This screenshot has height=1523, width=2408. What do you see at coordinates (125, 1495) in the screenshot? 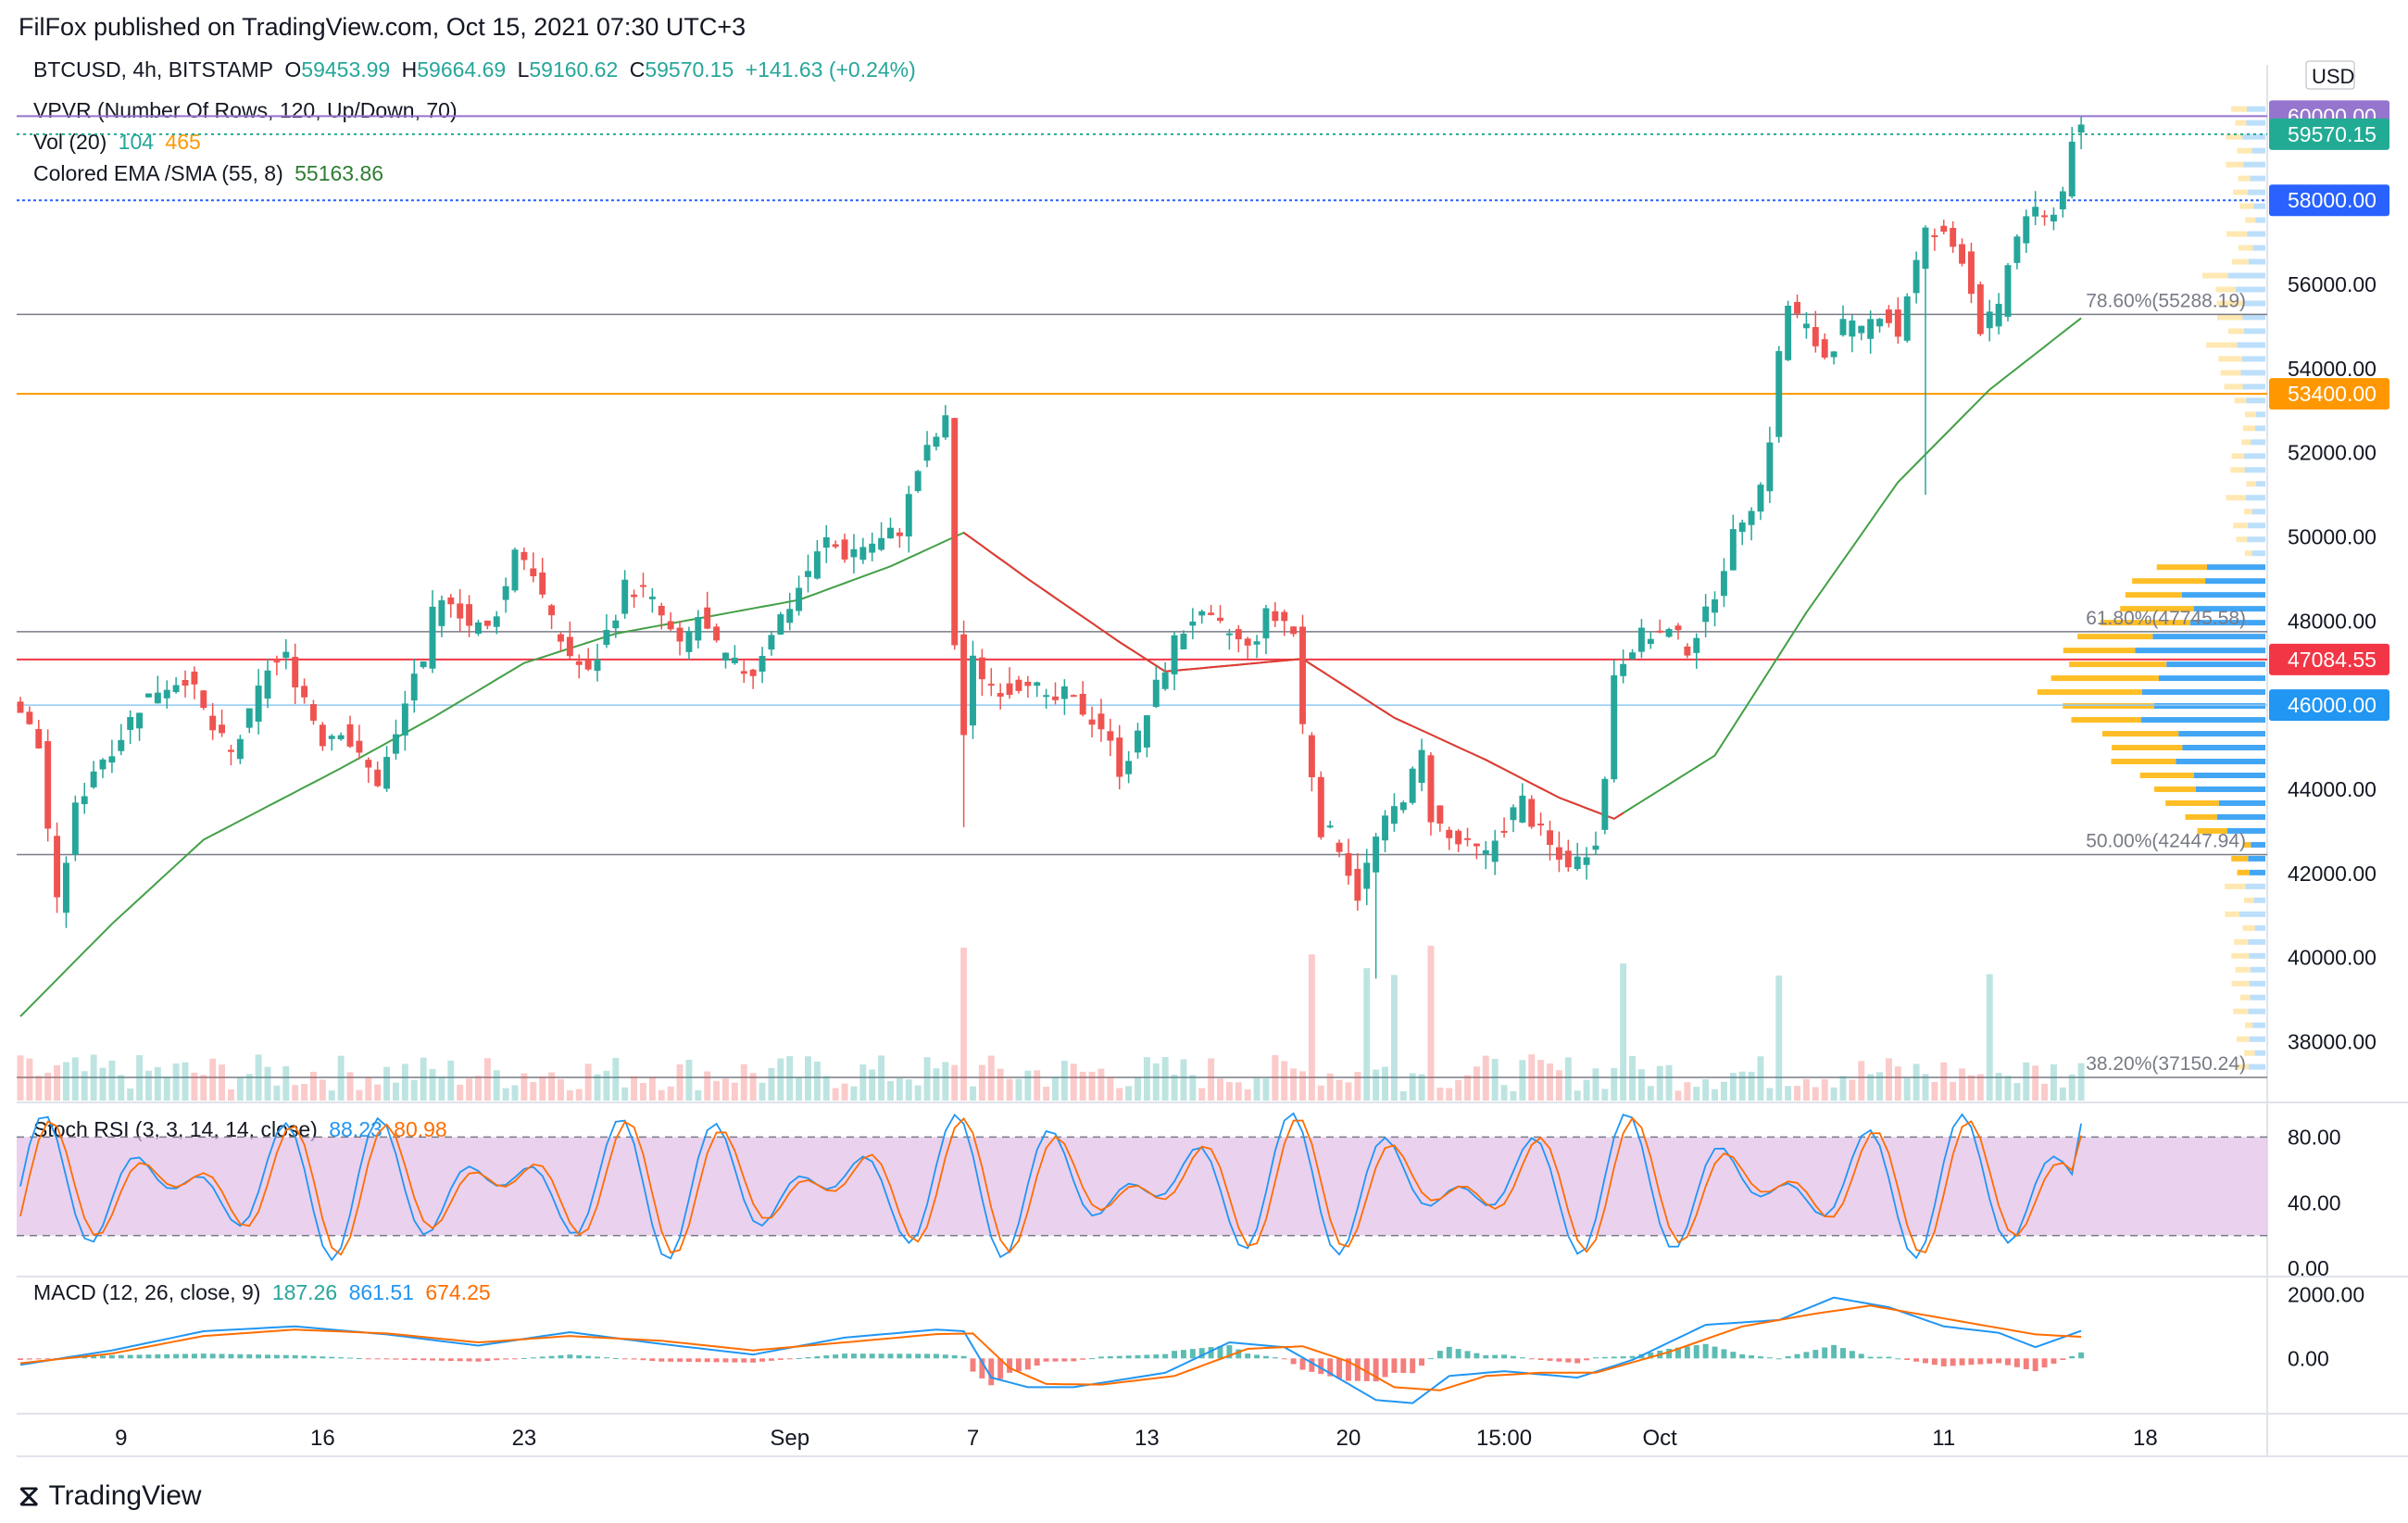
I see `brand-label: TradingView` at bounding box center [125, 1495].